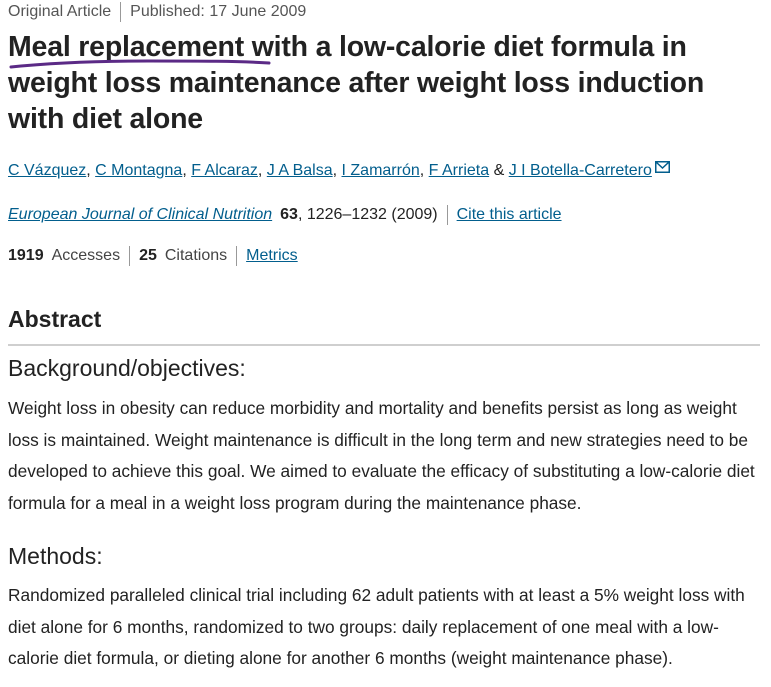 Image resolution: width=771 pixels, height=687 pixels. I want to click on metrics-link: Metrics, so click(272, 255).